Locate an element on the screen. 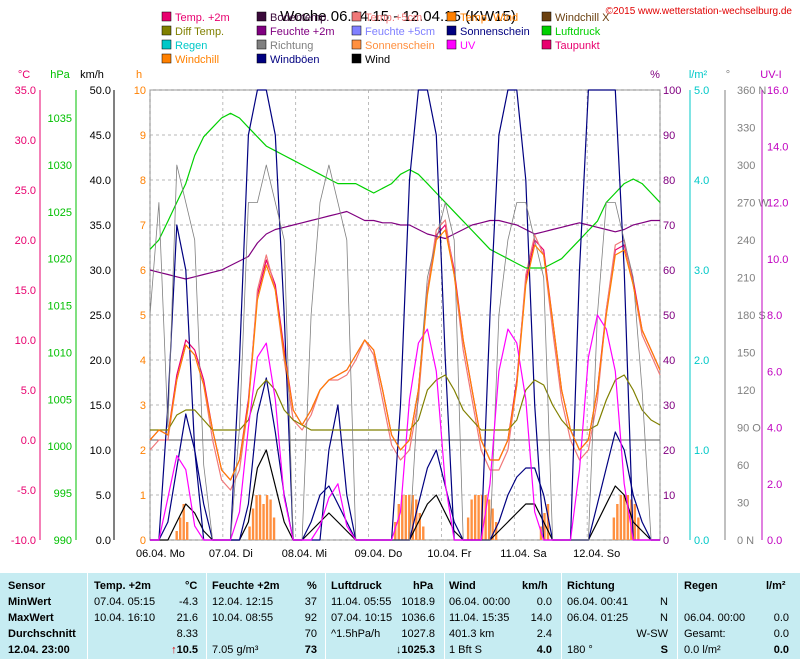 The image size is (800, 659). table-cell-wind_time: 401.3 km is located at coordinates (472, 634).